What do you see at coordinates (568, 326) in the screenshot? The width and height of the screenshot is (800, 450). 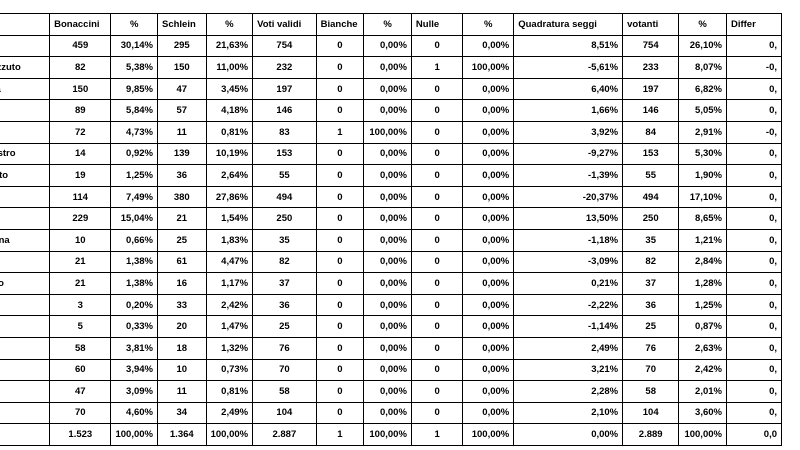 I see `cell-quadratura-seggi: -1,14%` at bounding box center [568, 326].